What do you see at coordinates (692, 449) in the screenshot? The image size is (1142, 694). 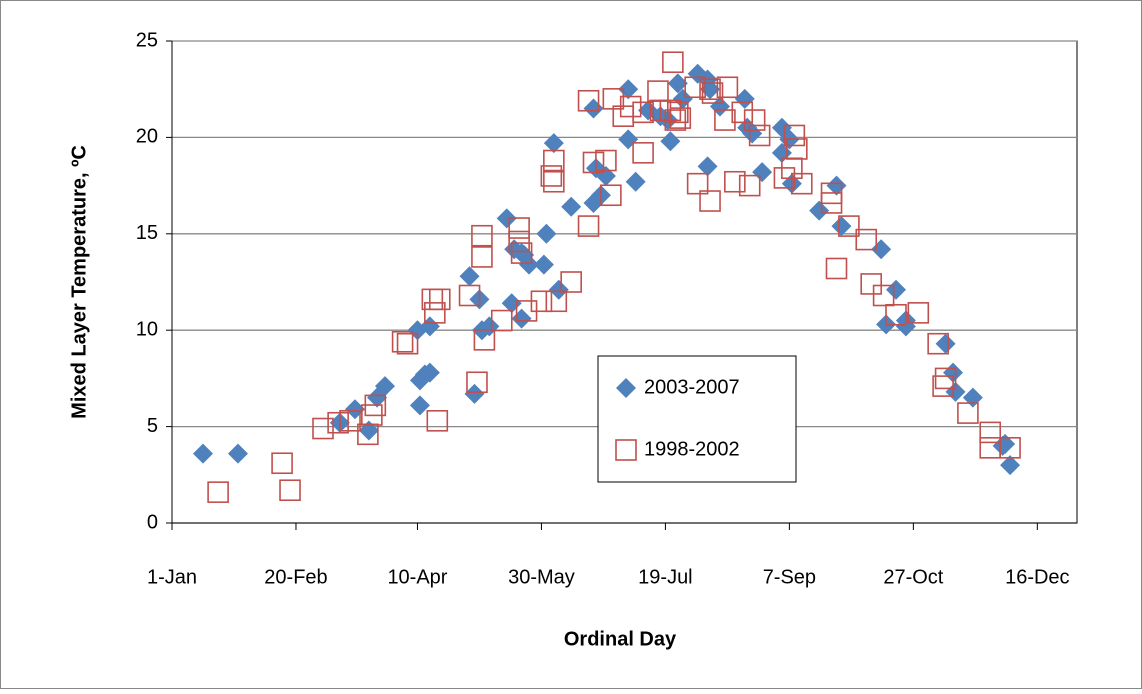 I see `legend-label: 1998-2002` at bounding box center [692, 449].